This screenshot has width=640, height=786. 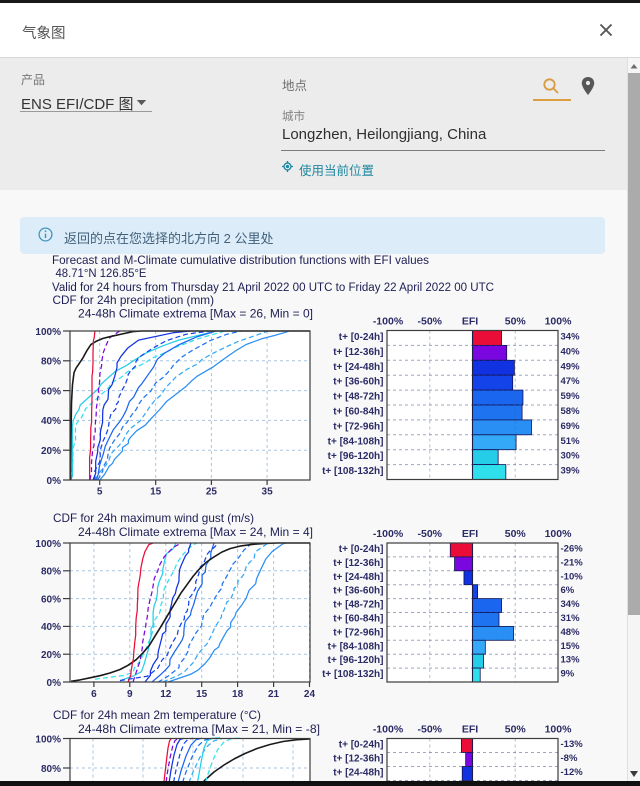 What do you see at coordinates (571, 660) in the screenshot?
I see `svg-text: 13%` at bounding box center [571, 660].